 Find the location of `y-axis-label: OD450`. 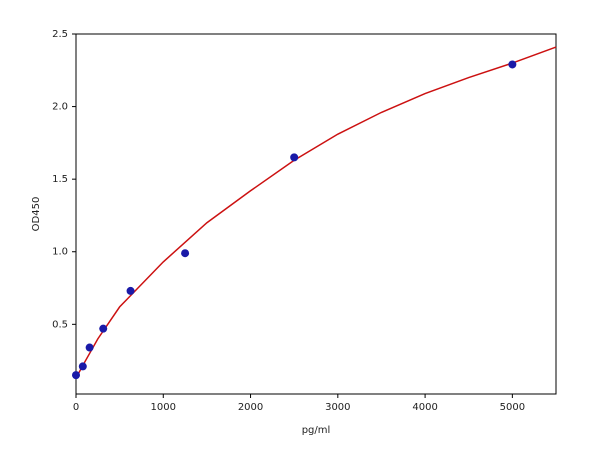

y-axis-label: OD450 is located at coordinates (36, 214).